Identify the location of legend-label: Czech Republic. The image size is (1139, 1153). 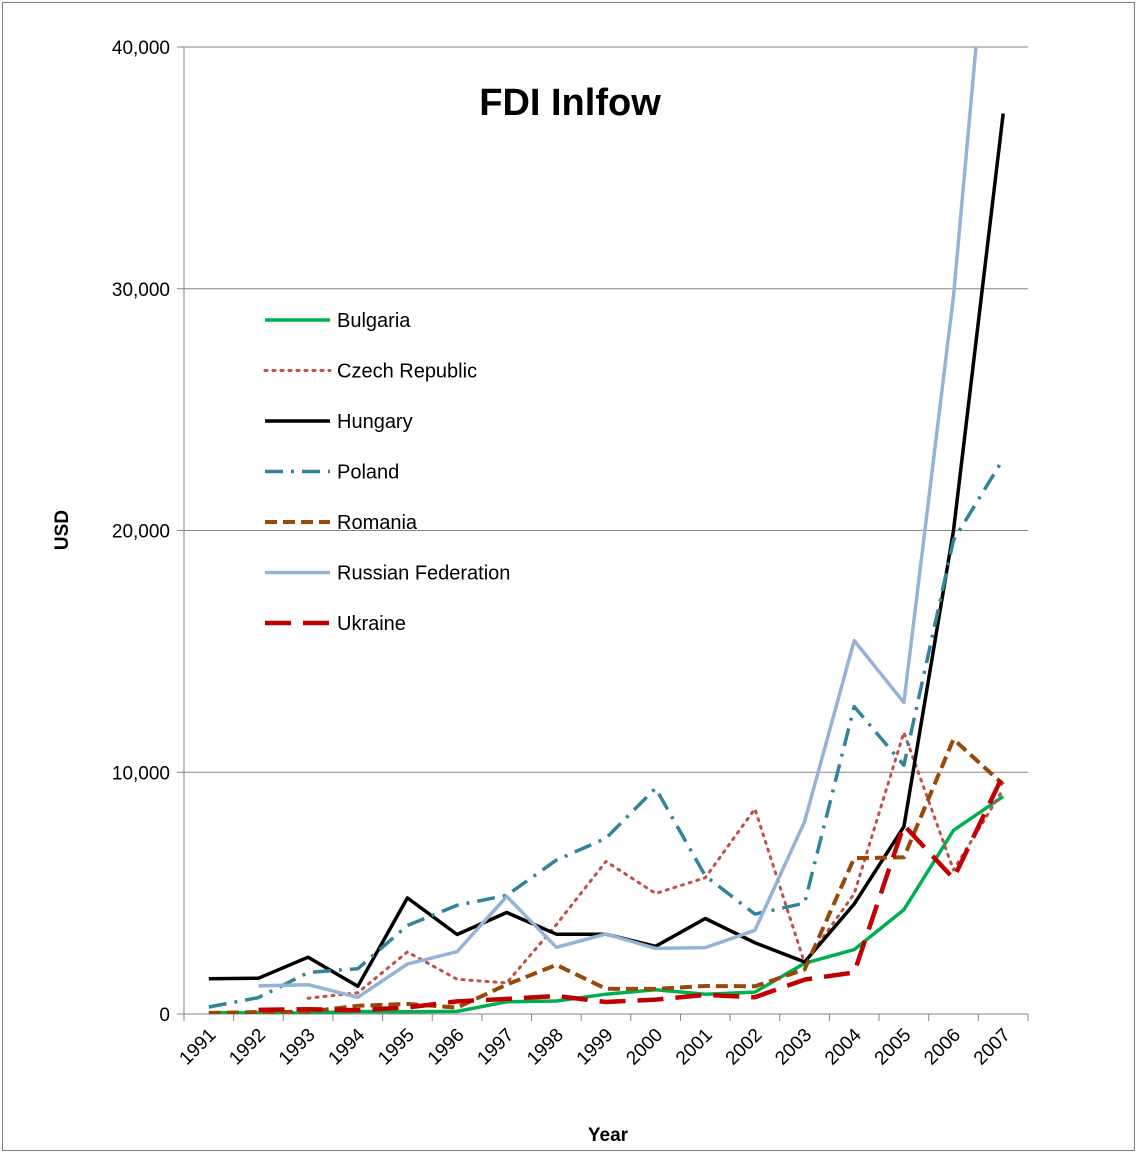
(407, 372).